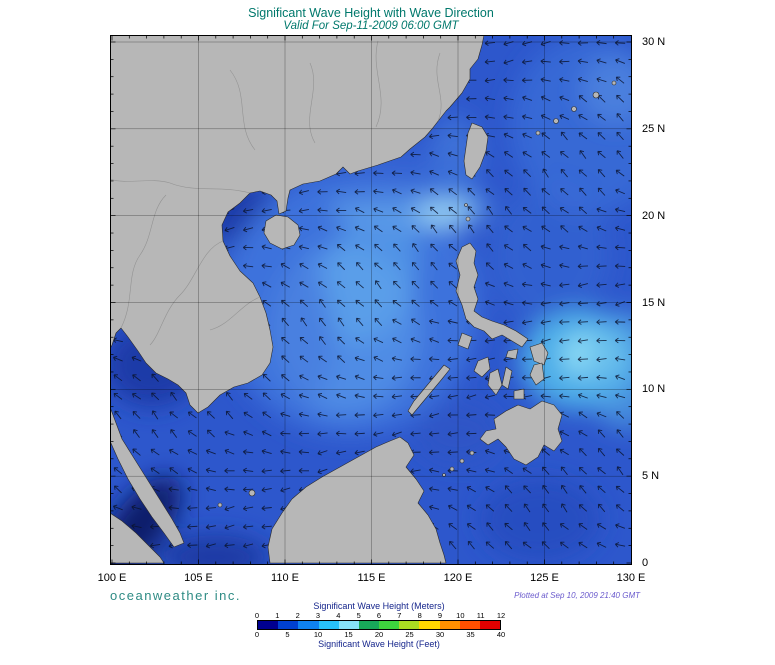  I want to click on lon-label: 130 E, so click(631, 578).